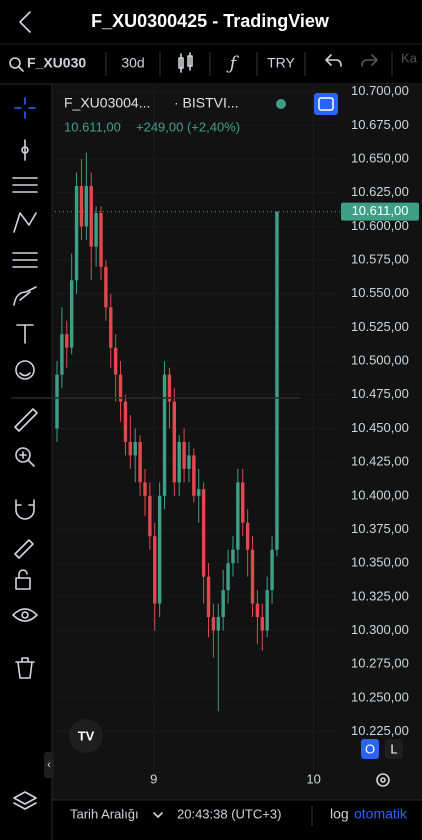  What do you see at coordinates (158, 815) in the screenshot?
I see `dropdown-icon` at bounding box center [158, 815].